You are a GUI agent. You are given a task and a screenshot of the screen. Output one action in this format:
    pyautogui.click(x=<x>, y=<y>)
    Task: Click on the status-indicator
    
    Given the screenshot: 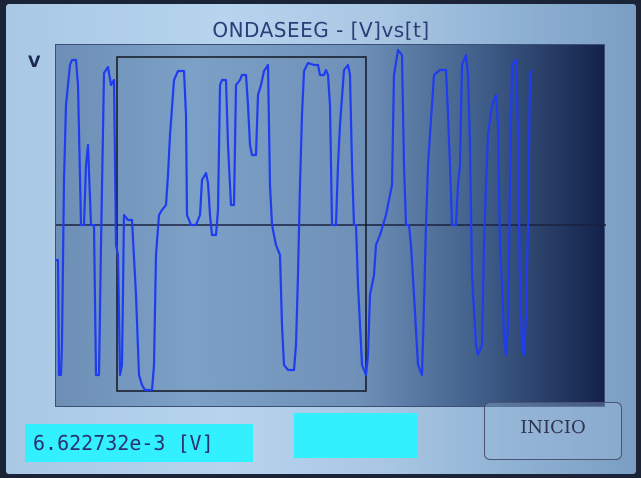 What is the action you would take?
    pyautogui.click(x=356, y=435)
    